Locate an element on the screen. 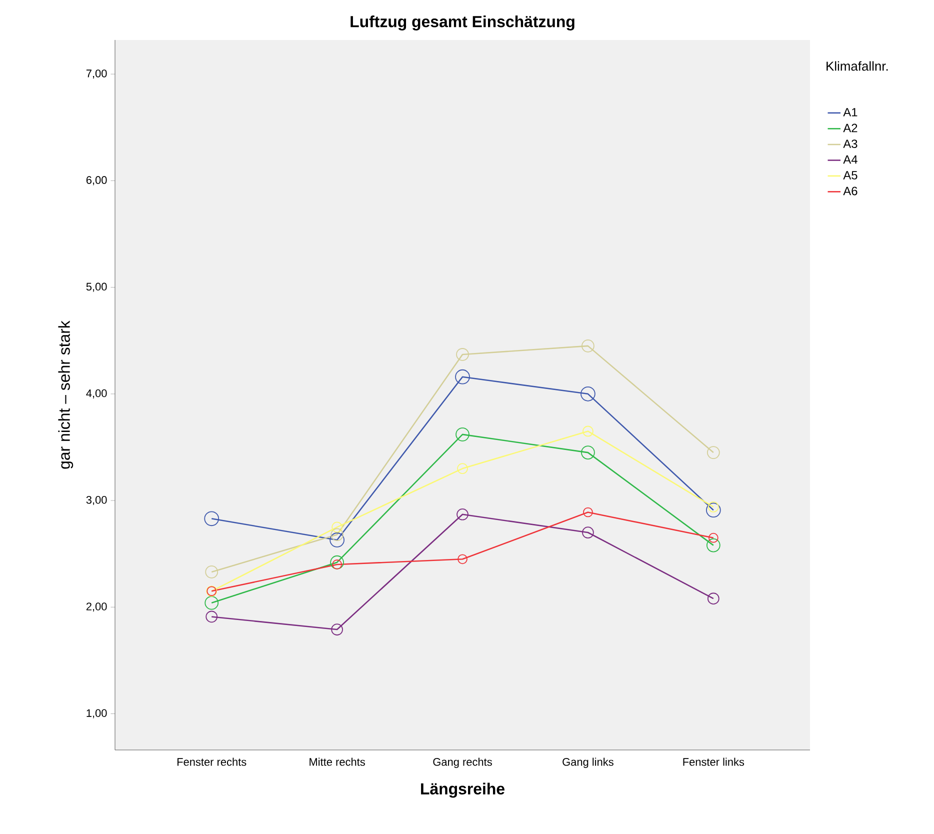 This screenshot has height=834, width=934. y-tick-label: 4,00 is located at coordinates (96, 393).